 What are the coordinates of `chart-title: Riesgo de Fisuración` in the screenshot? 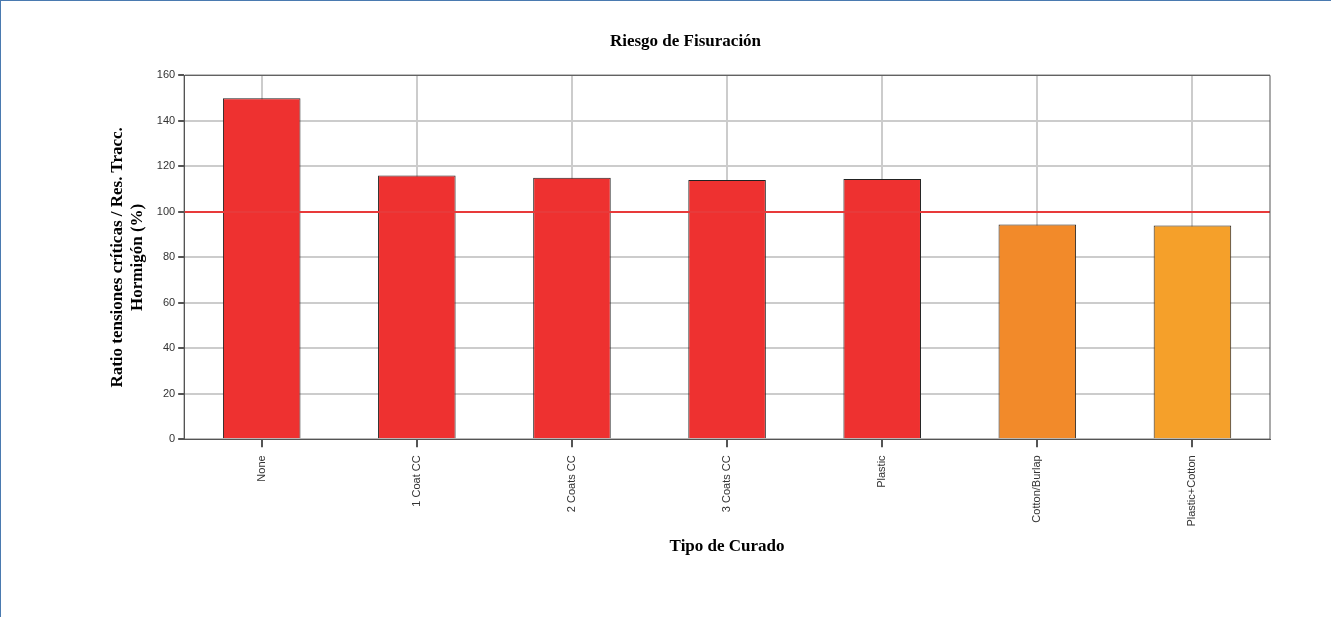 It's located at (685, 40).